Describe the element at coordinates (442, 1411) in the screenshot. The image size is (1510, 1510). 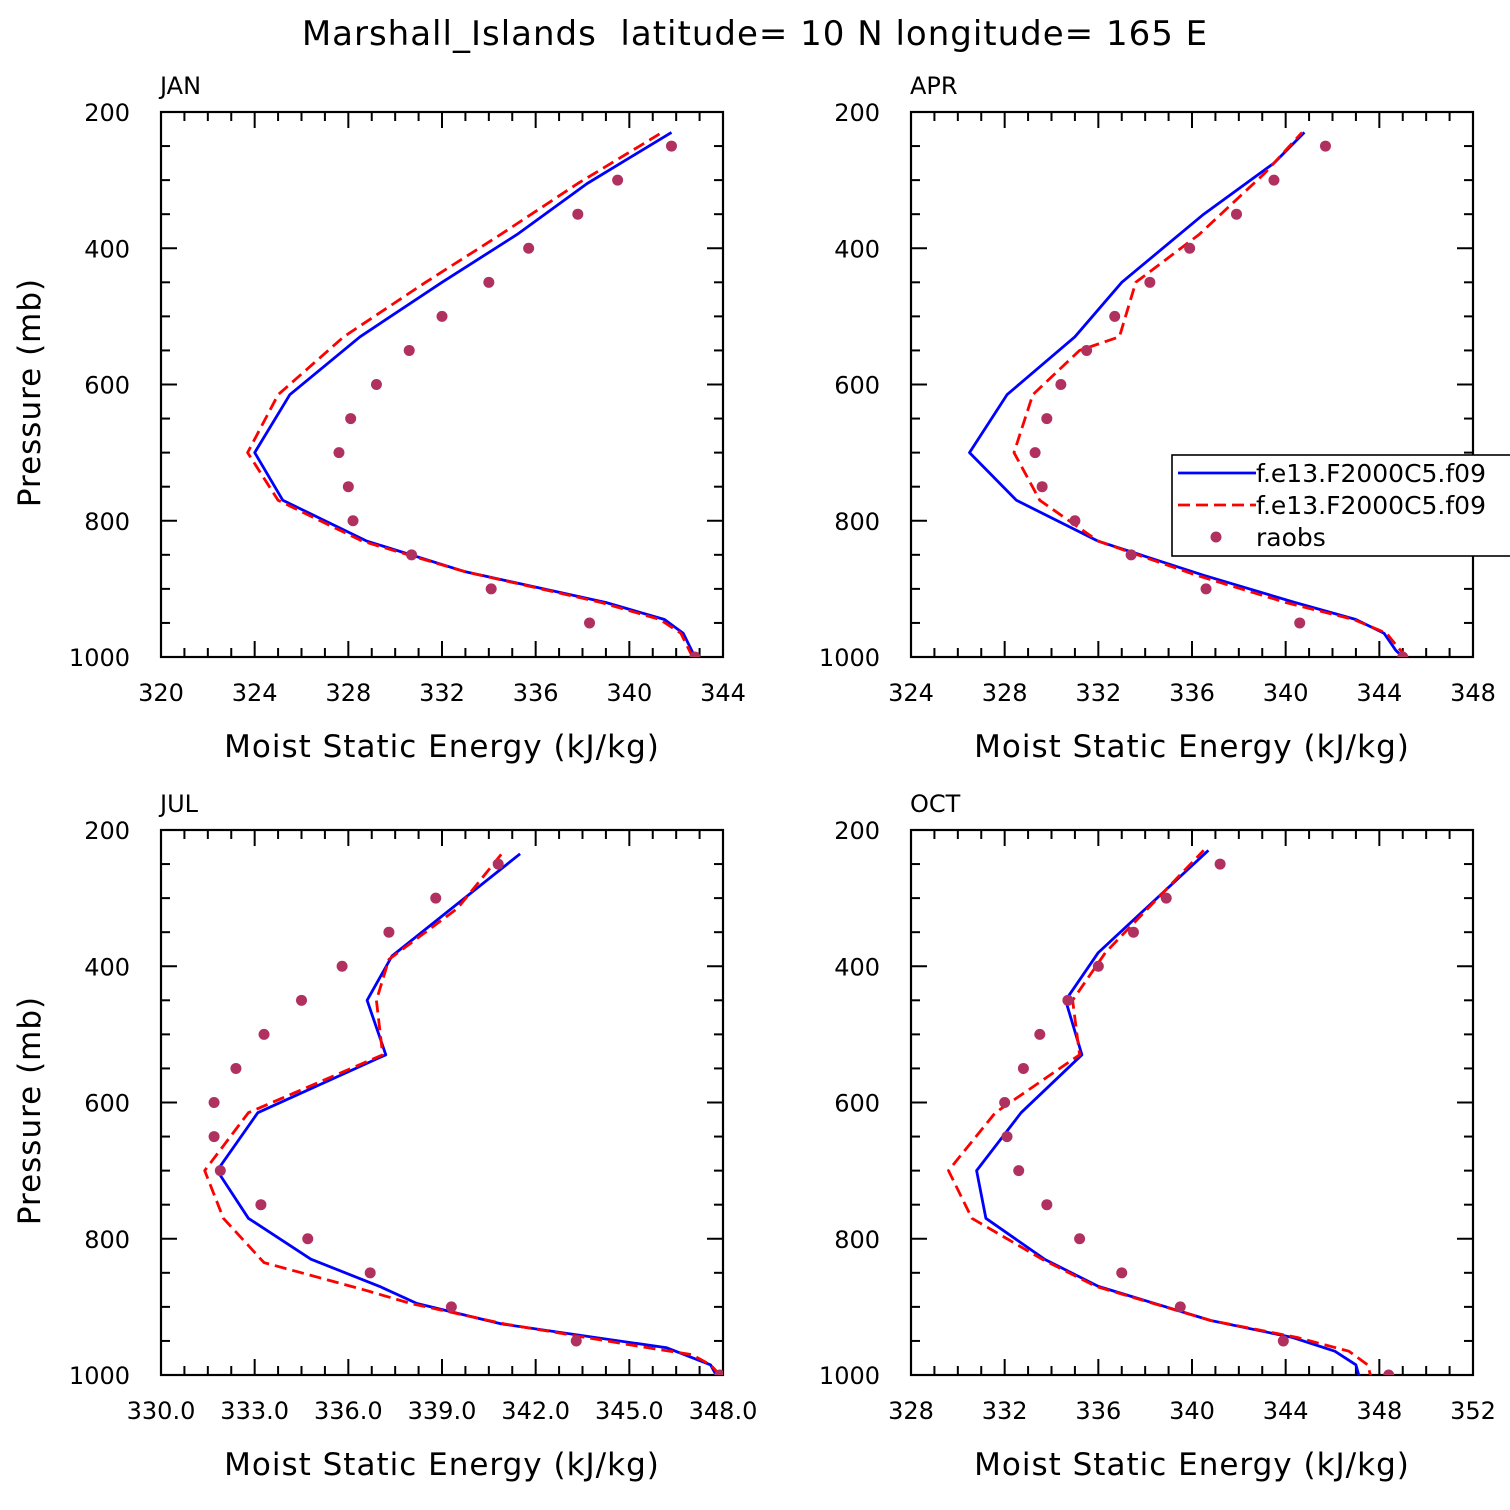
I see `x-tick-label: 339.0` at that location.